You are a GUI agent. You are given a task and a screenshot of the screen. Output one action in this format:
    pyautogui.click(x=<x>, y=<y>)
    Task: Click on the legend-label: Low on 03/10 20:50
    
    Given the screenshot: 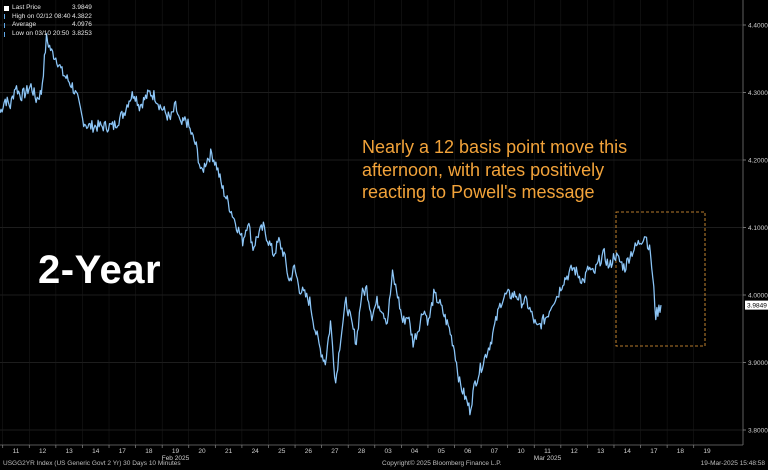 What is the action you would take?
    pyautogui.click(x=41, y=33)
    